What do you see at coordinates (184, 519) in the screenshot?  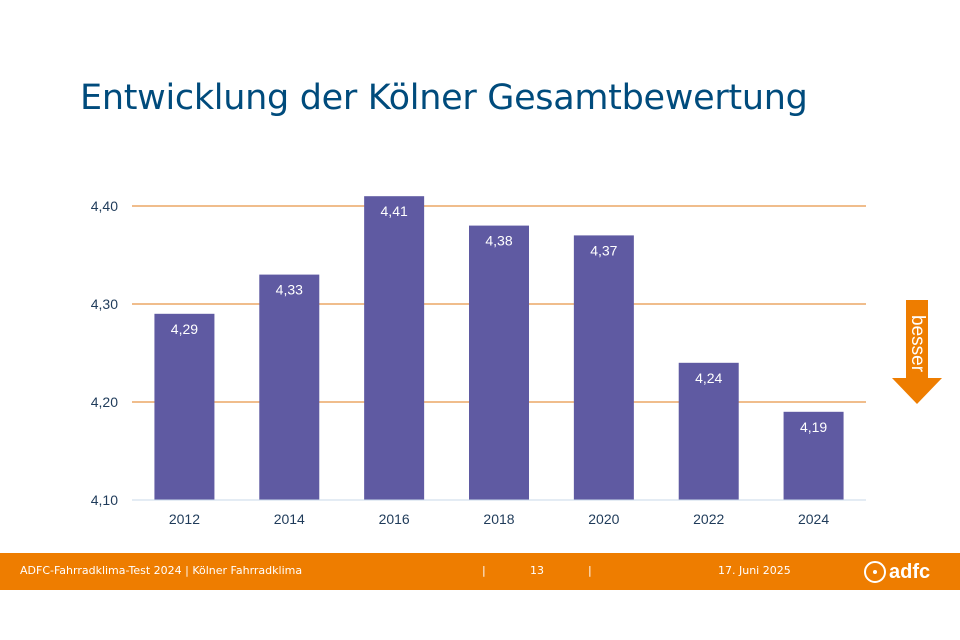 I see `x-tick-label: 2012` at bounding box center [184, 519].